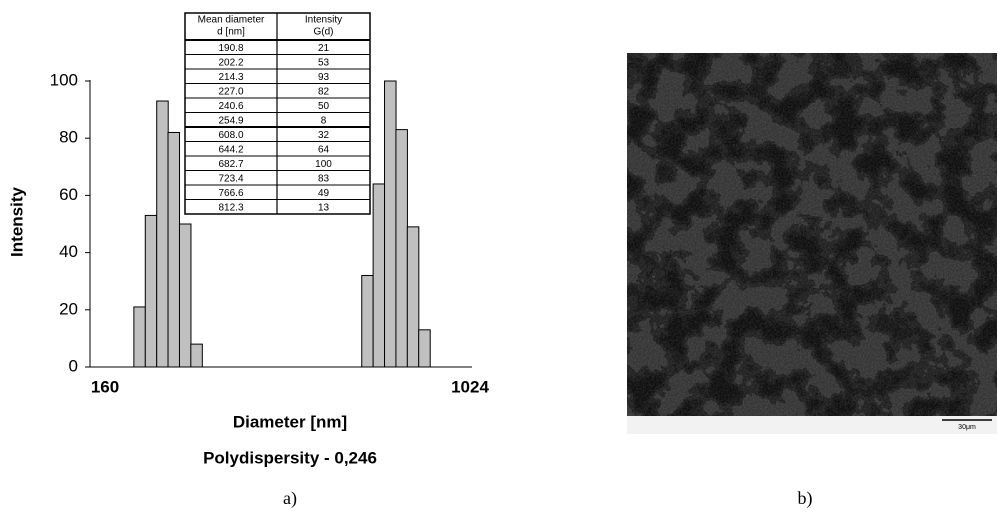  What do you see at coordinates (230, 120) in the screenshot?
I see `table-cell: 254.9` at bounding box center [230, 120].